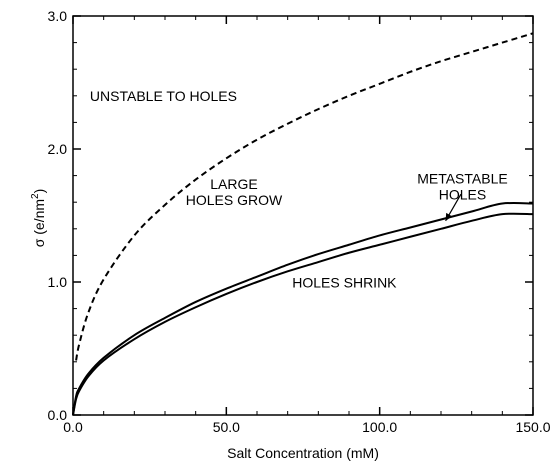 This screenshot has width=556, height=463. Describe the element at coordinates (58, 415) in the screenshot. I see `y-tick-label: 0.0` at that location.